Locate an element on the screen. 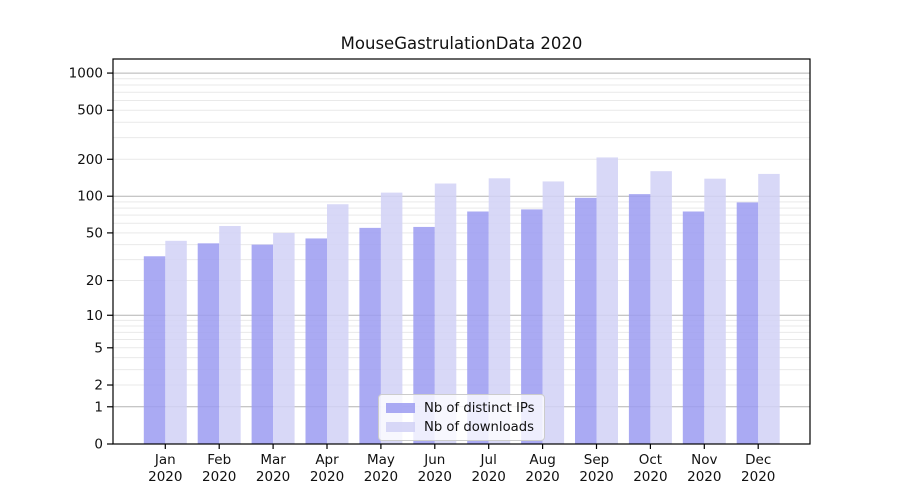  bar-may-downloads is located at coordinates (391, 318).